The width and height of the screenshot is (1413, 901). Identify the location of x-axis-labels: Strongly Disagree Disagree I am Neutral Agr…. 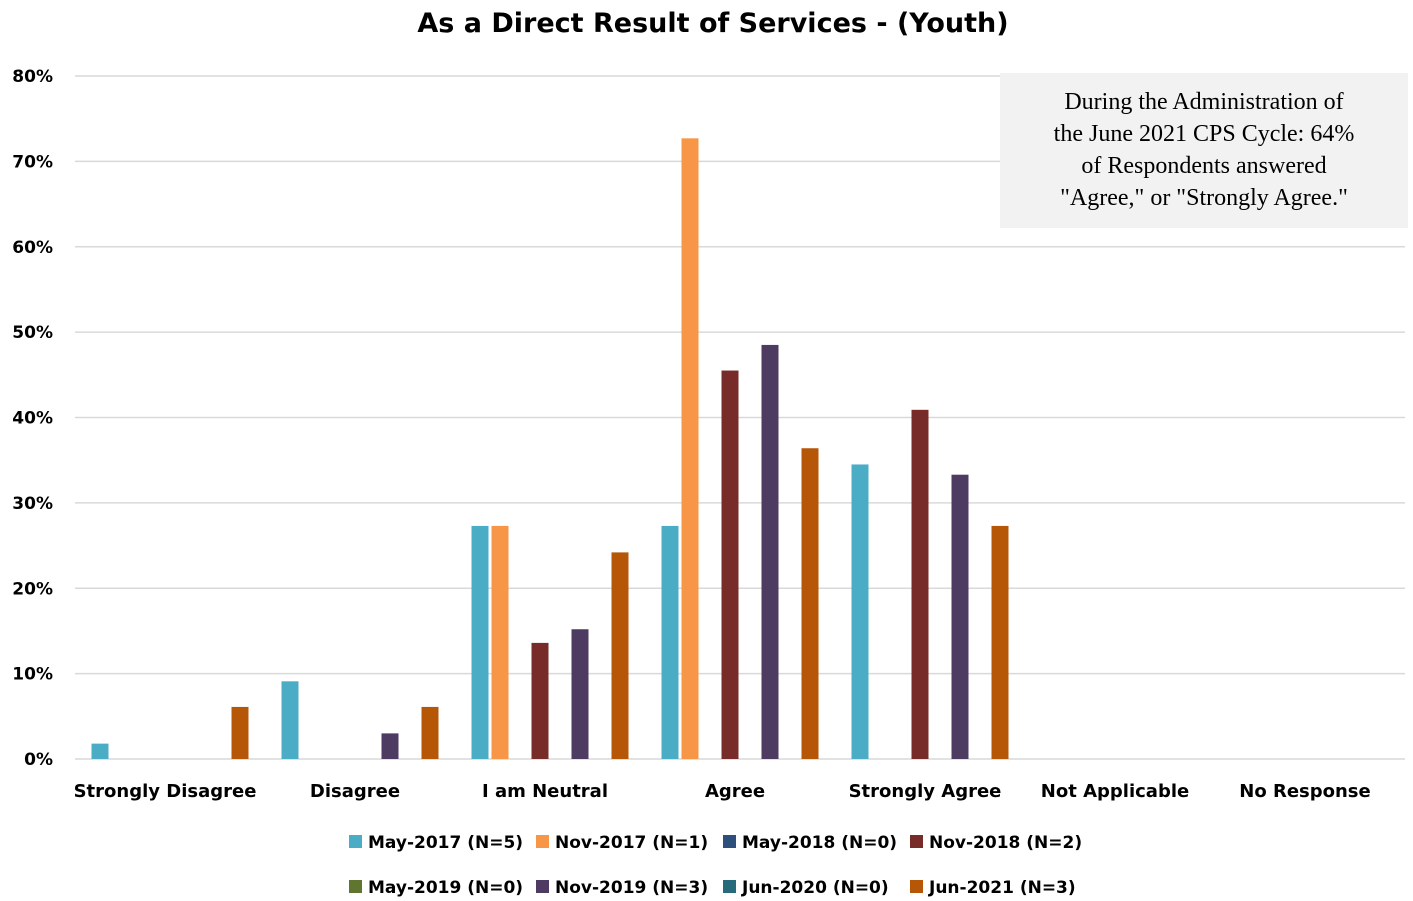
(722, 791).